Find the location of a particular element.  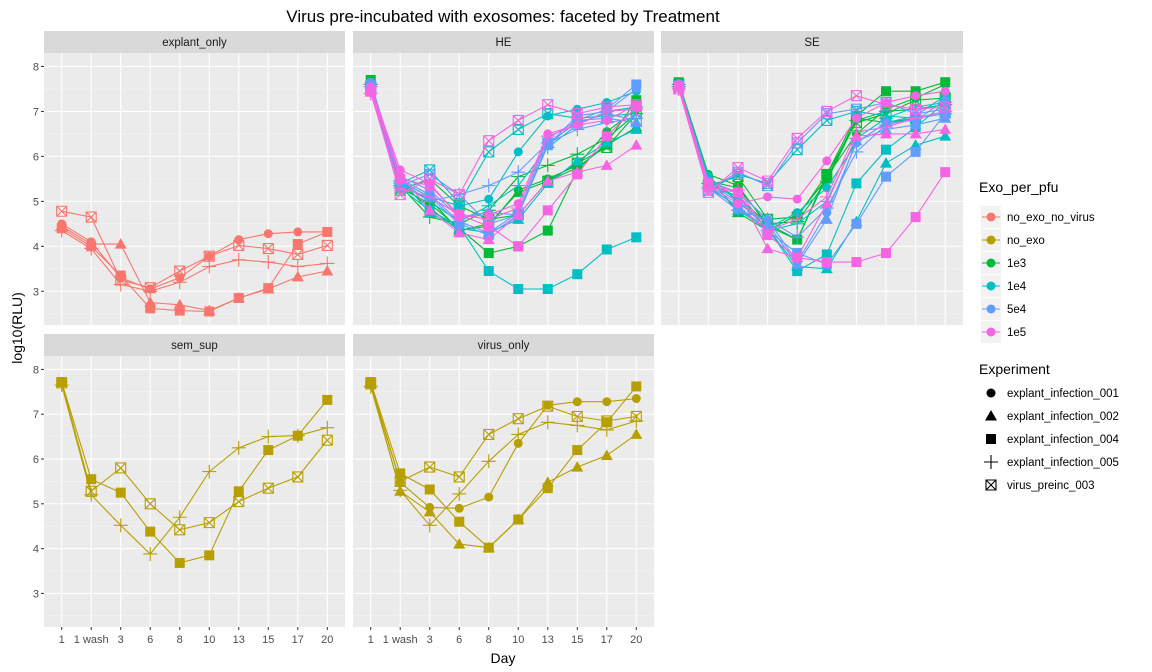

legend-key-shape is located at coordinates (991, 439).